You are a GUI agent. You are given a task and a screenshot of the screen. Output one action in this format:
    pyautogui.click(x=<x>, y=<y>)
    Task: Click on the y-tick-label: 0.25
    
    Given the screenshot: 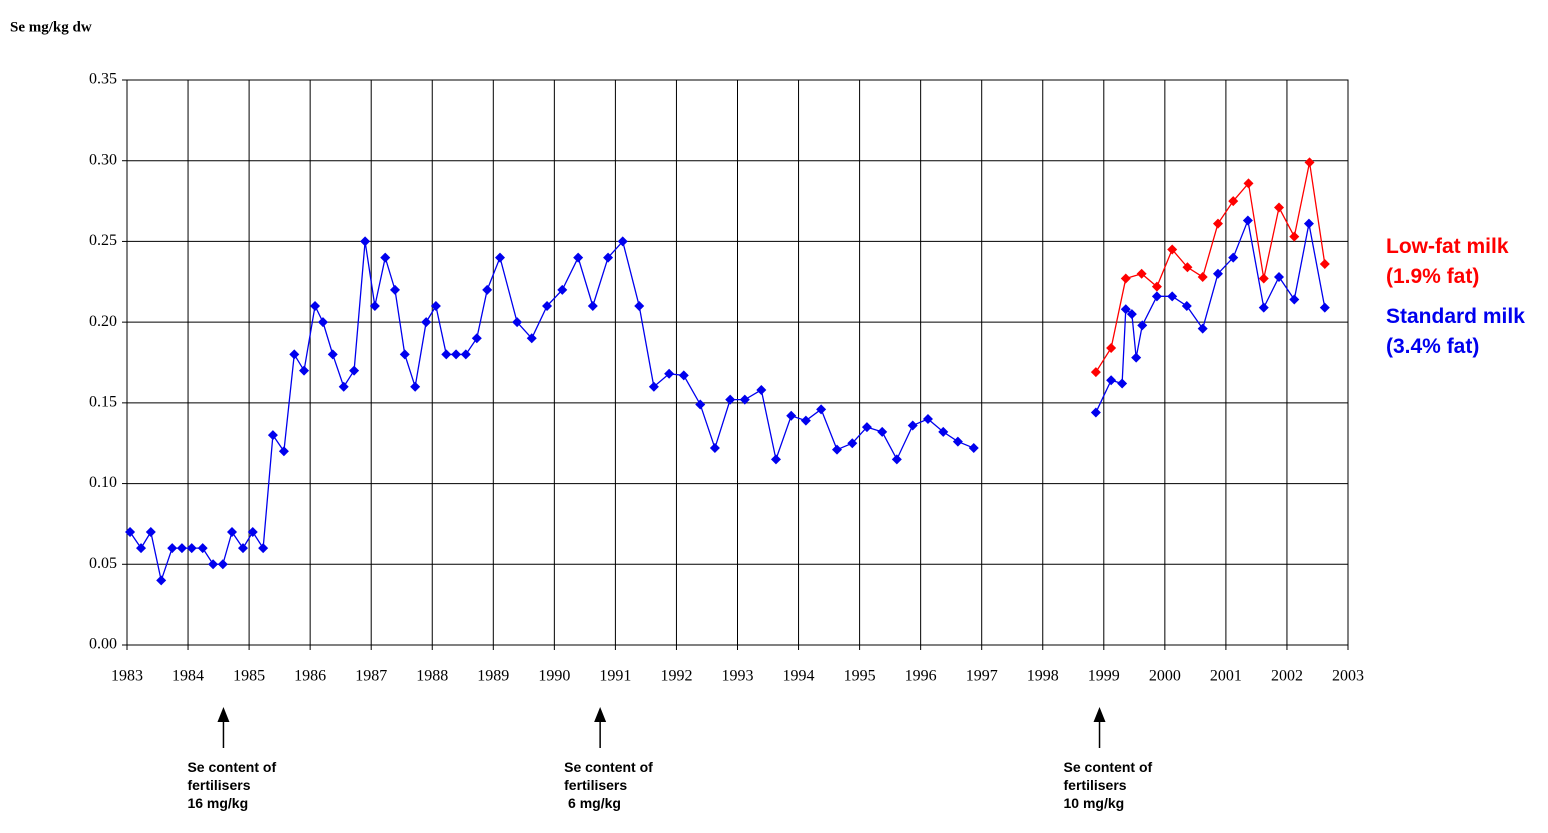 What is the action you would take?
    pyautogui.click(x=103, y=240)
    